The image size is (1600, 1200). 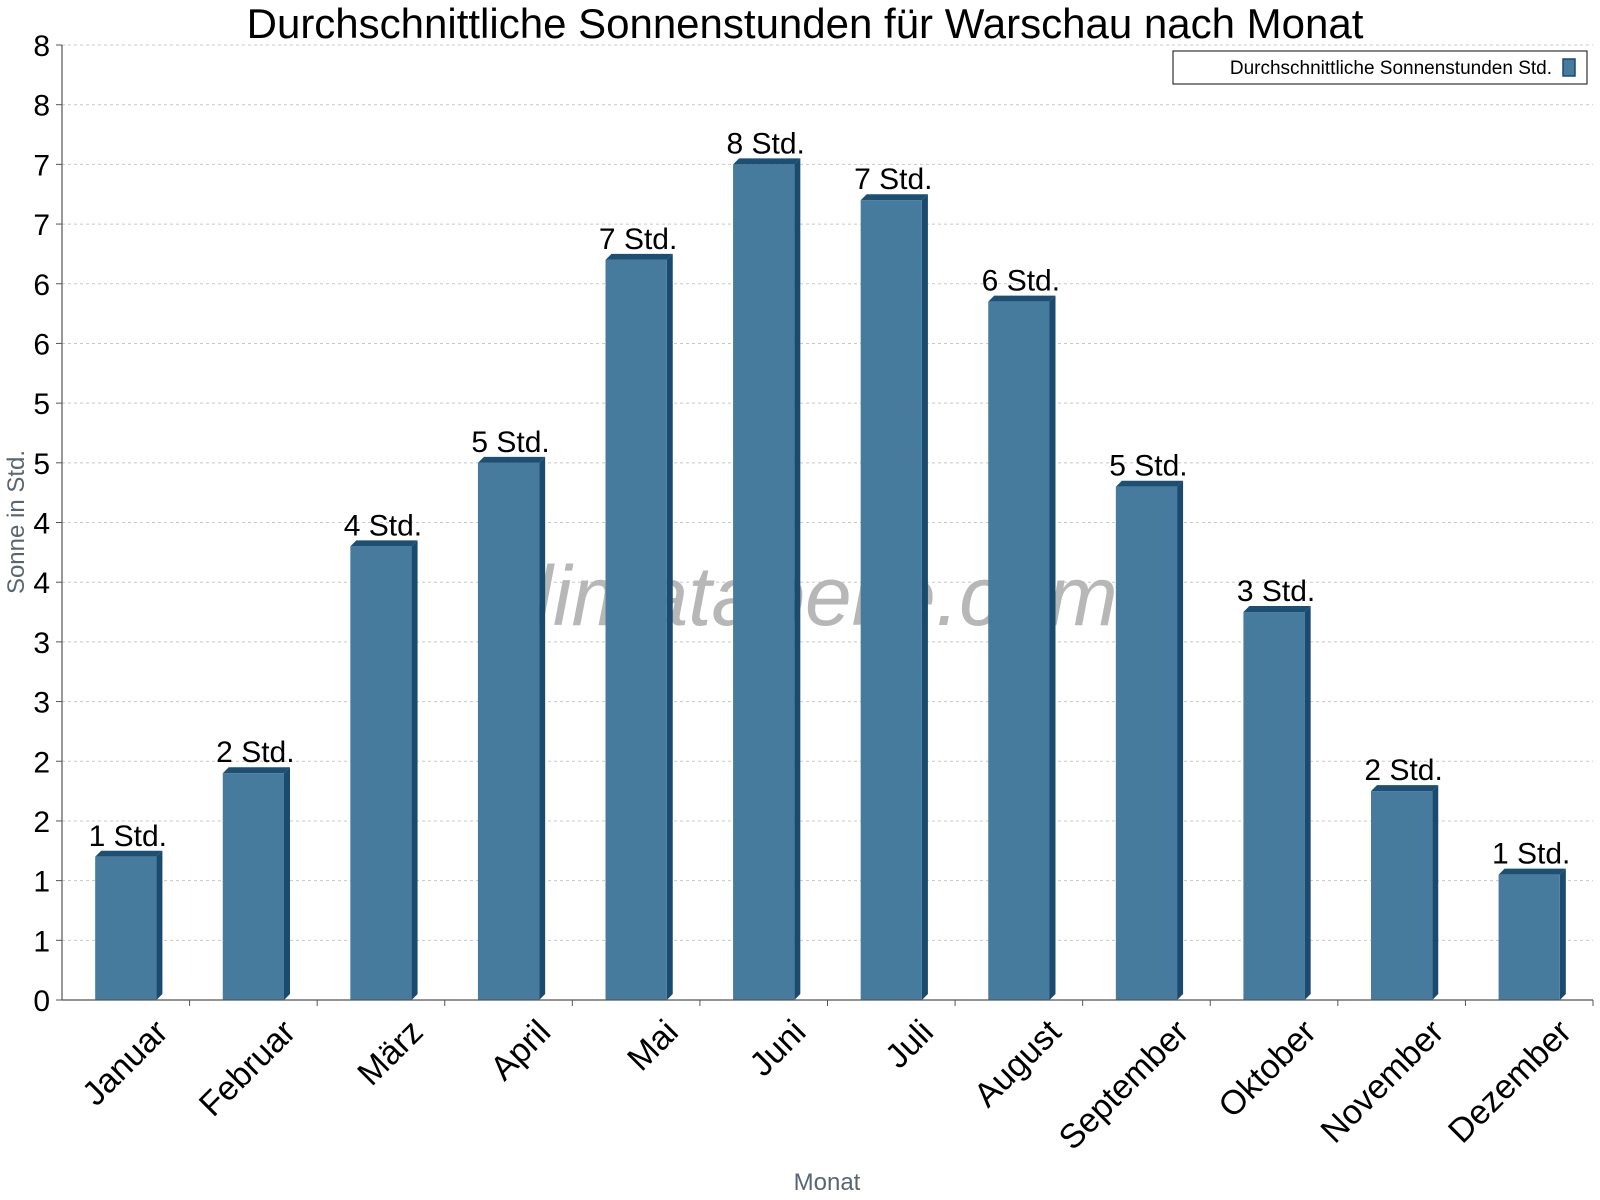 I want to click on x-axis-label: Monat, so click(x=827, y=1182).